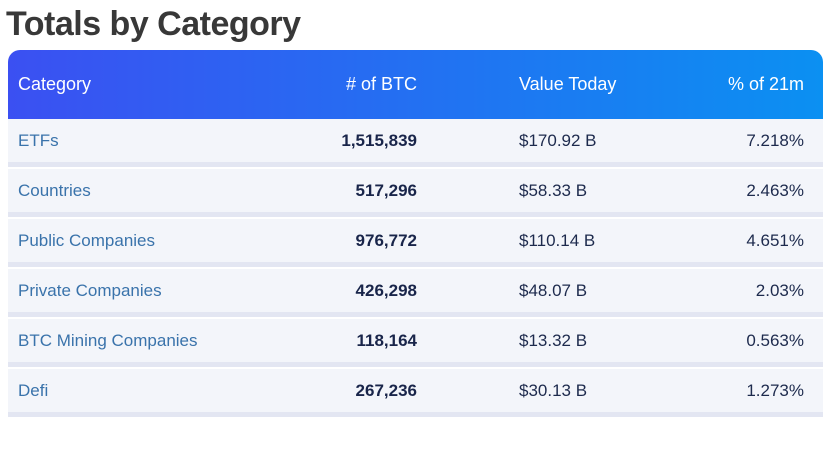 The image size is (832, 468). What do you see at coordinates (381, 84) in the screenshot?
I see `column-header-num-of-btc: # of BTC` at bounding box center [381, 84].